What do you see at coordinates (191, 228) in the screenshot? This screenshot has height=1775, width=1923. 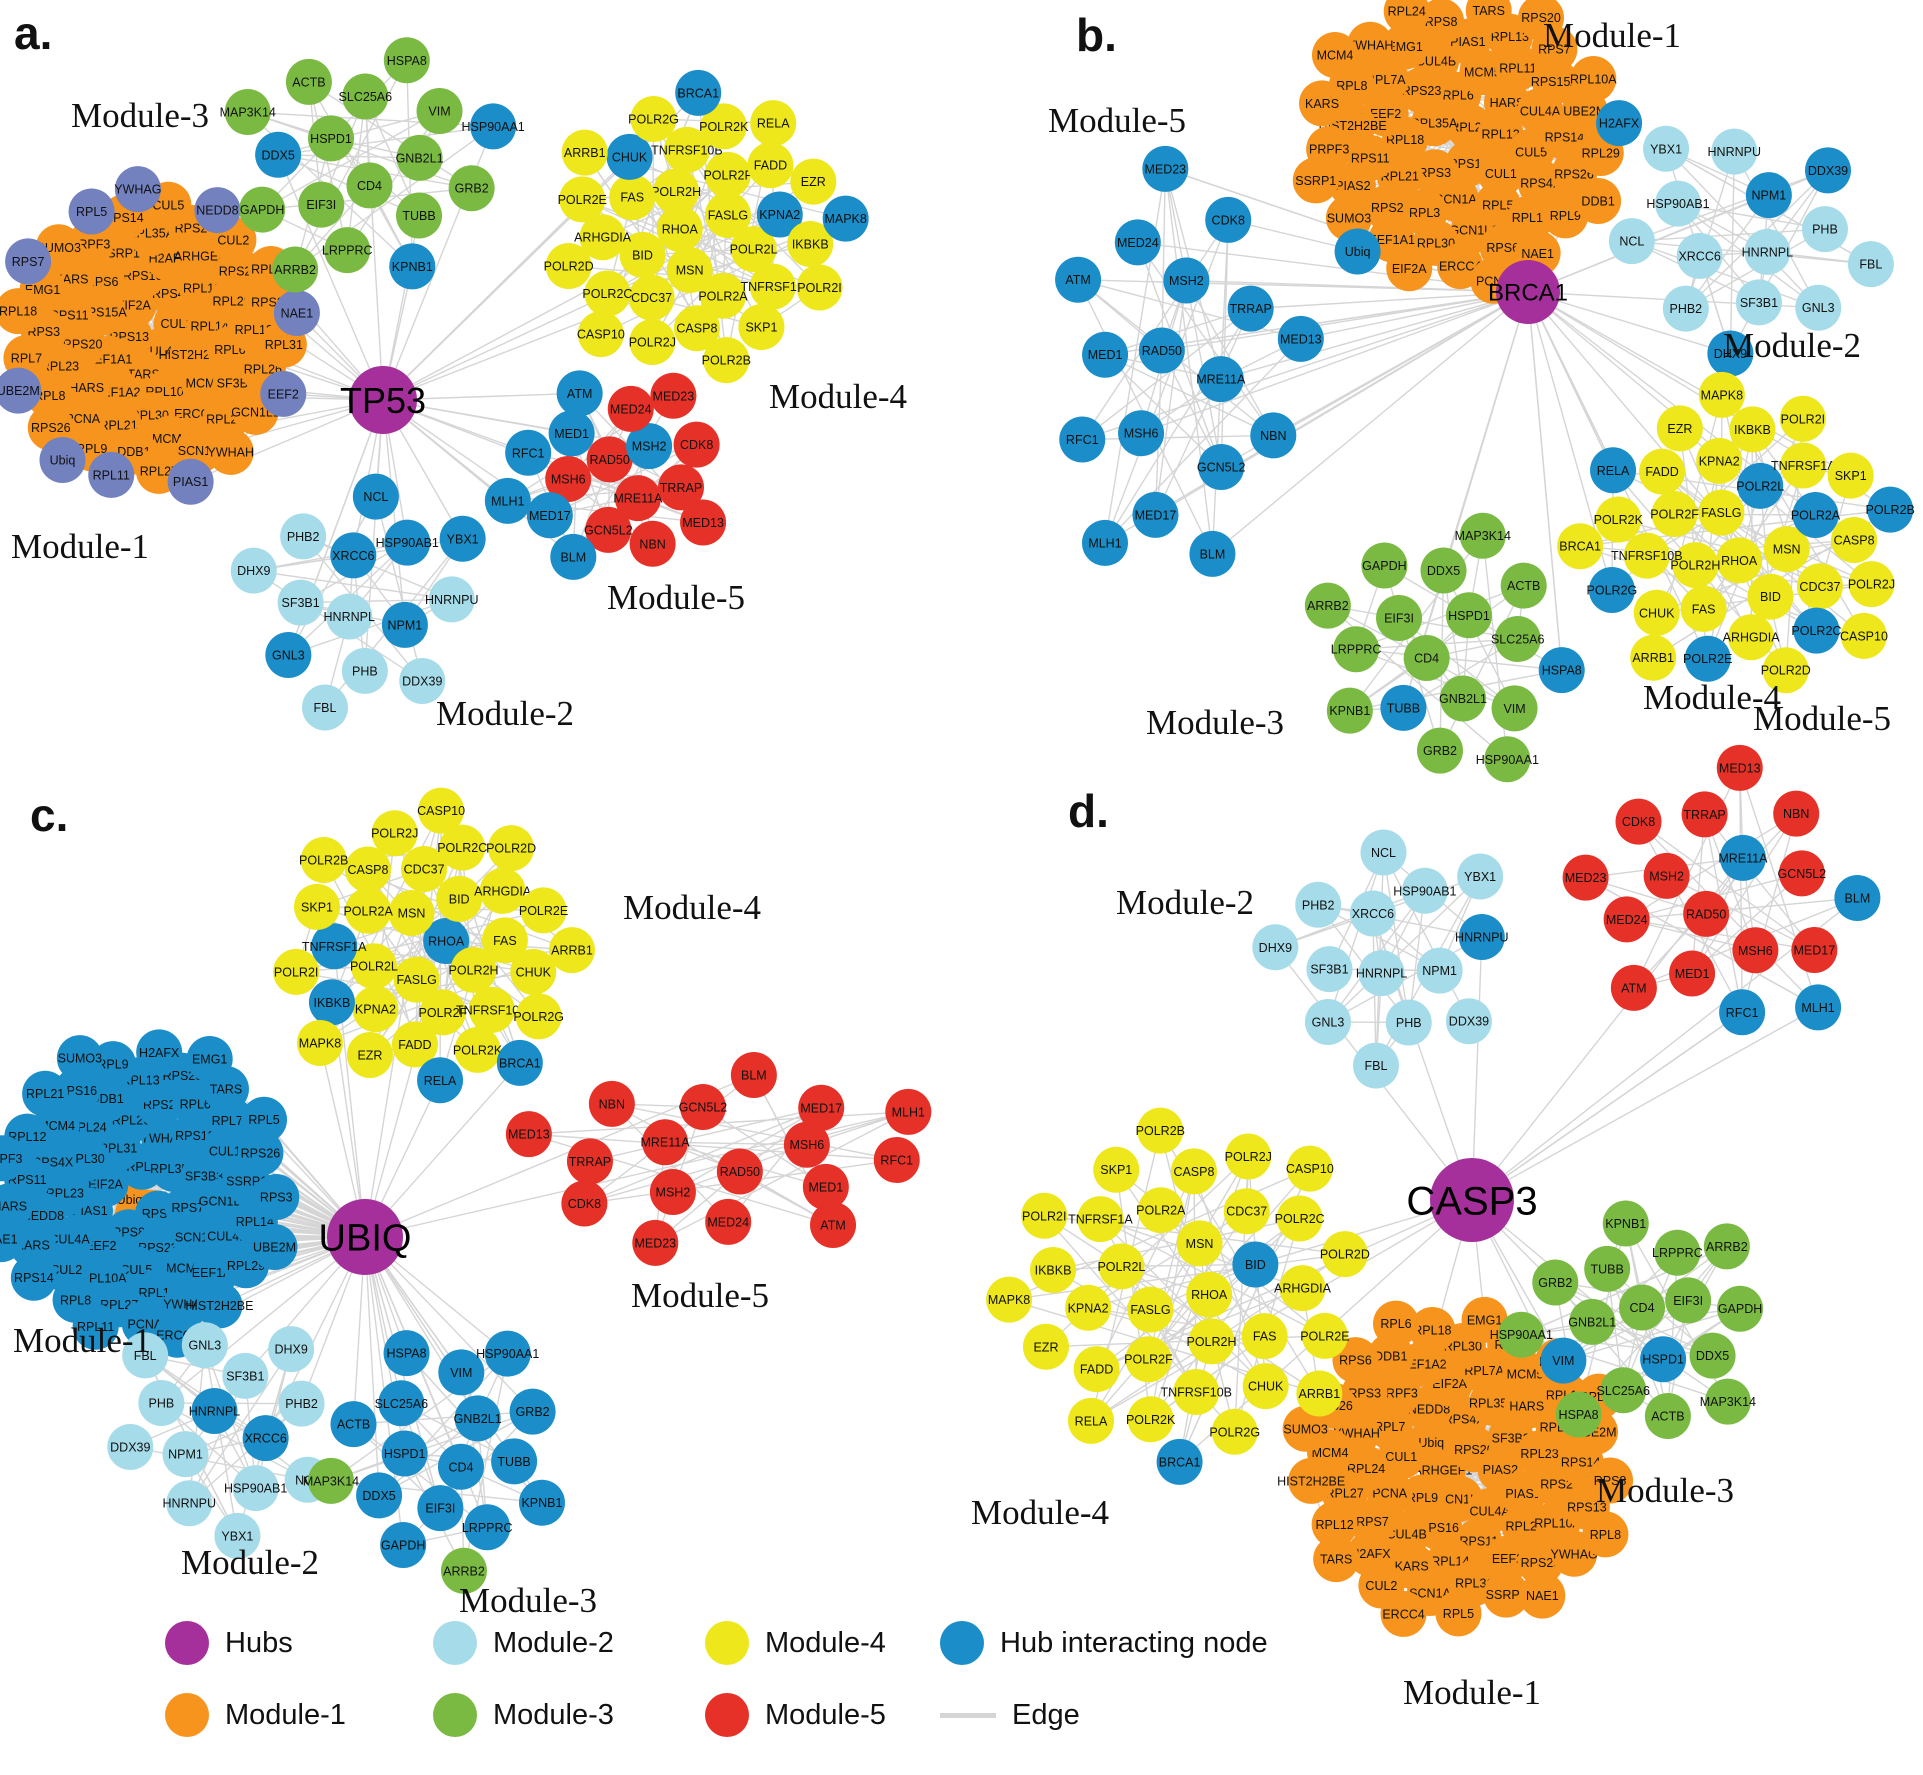 I see `node-label: RPS2` at bounding box center [191, 228].